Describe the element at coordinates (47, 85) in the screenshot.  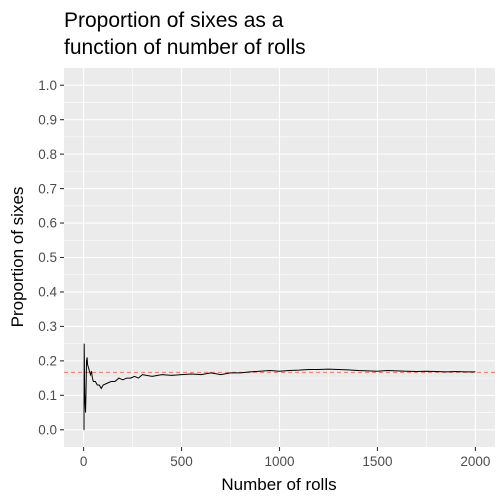
I see `y-tick-label: 1.0` at that location.